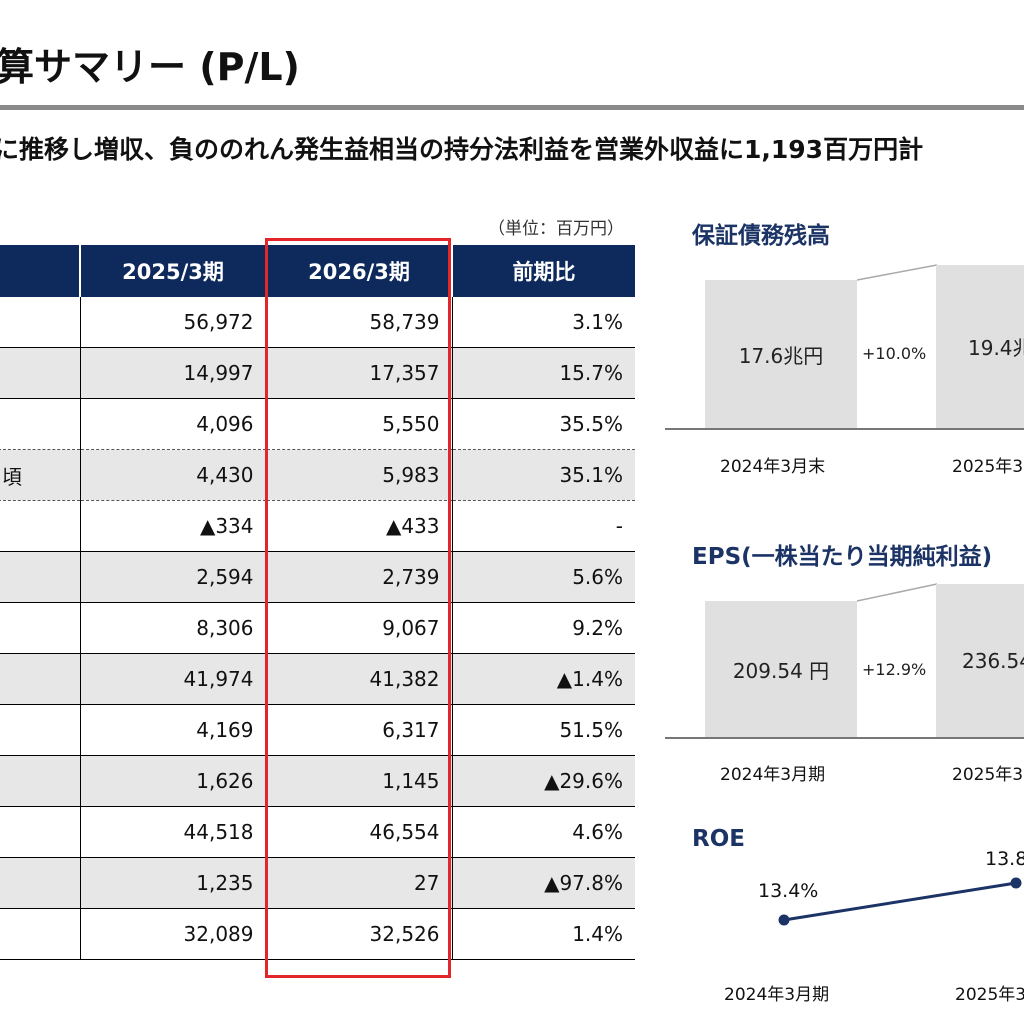 The width and height of the screenshot is (1024, 1024). What do you see at coordinates (358, 679) in the screenshot?
I see `curr-value: 41,382` at bounding box center [358, 679].